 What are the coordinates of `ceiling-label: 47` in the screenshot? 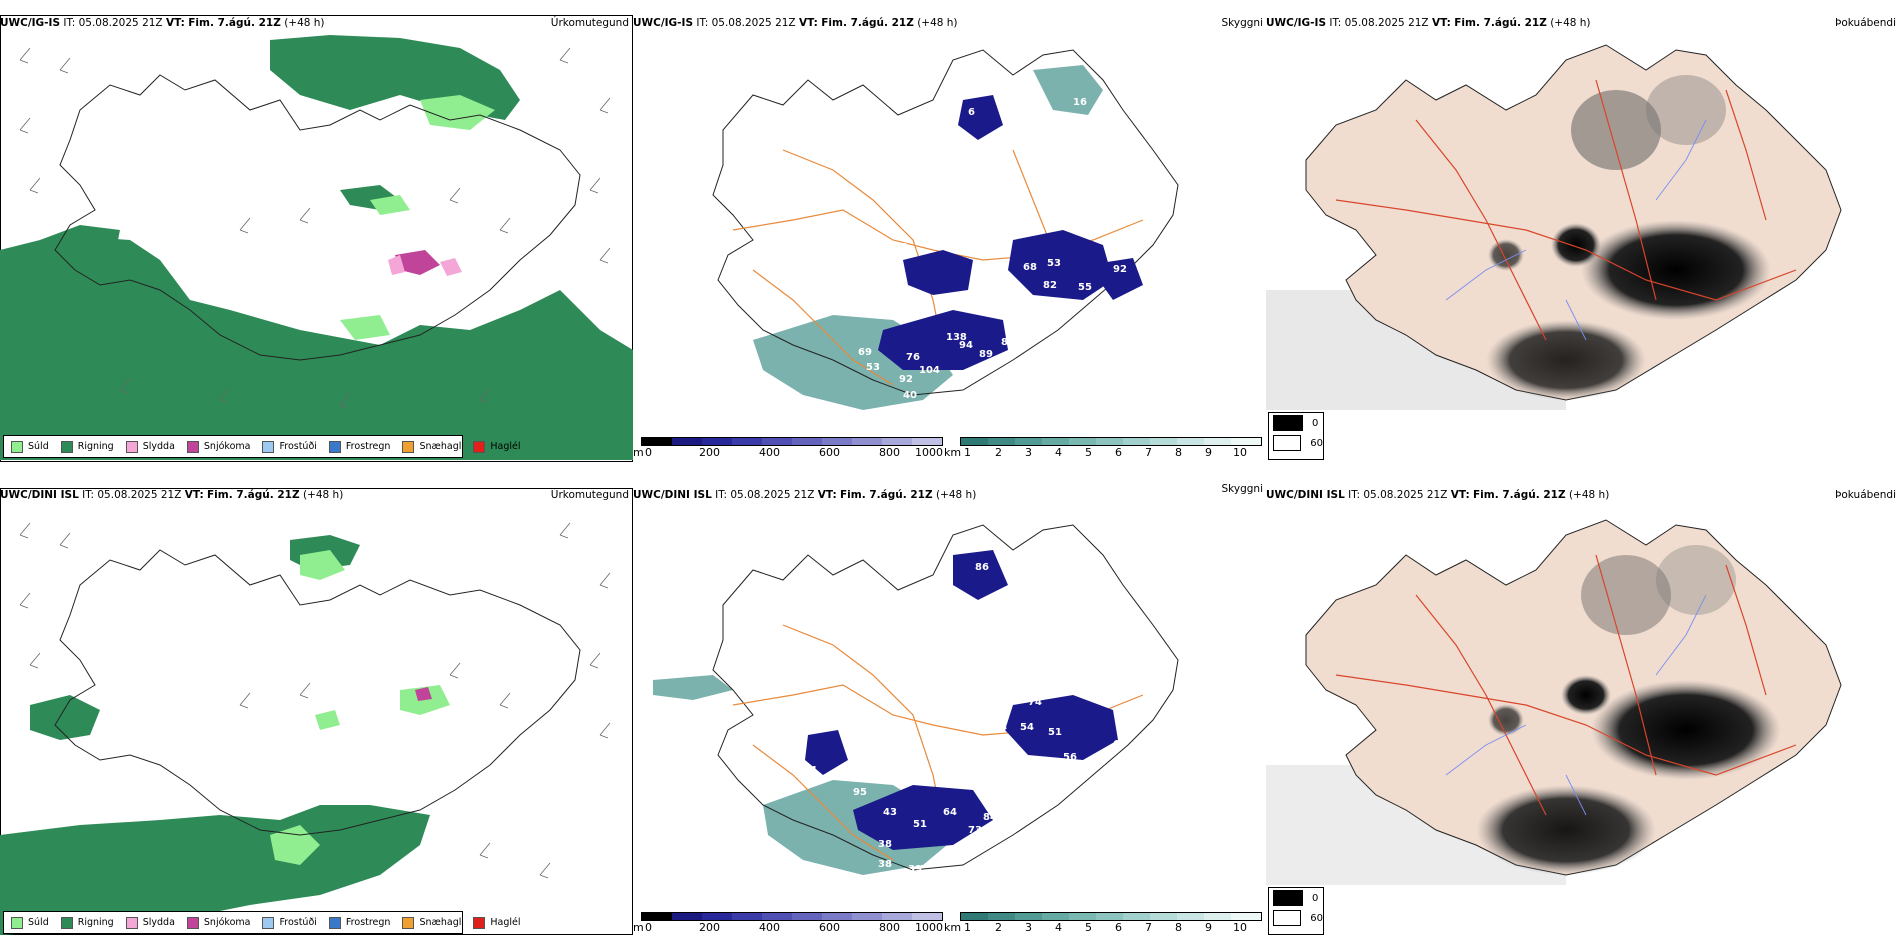 It's located at (922, 709).